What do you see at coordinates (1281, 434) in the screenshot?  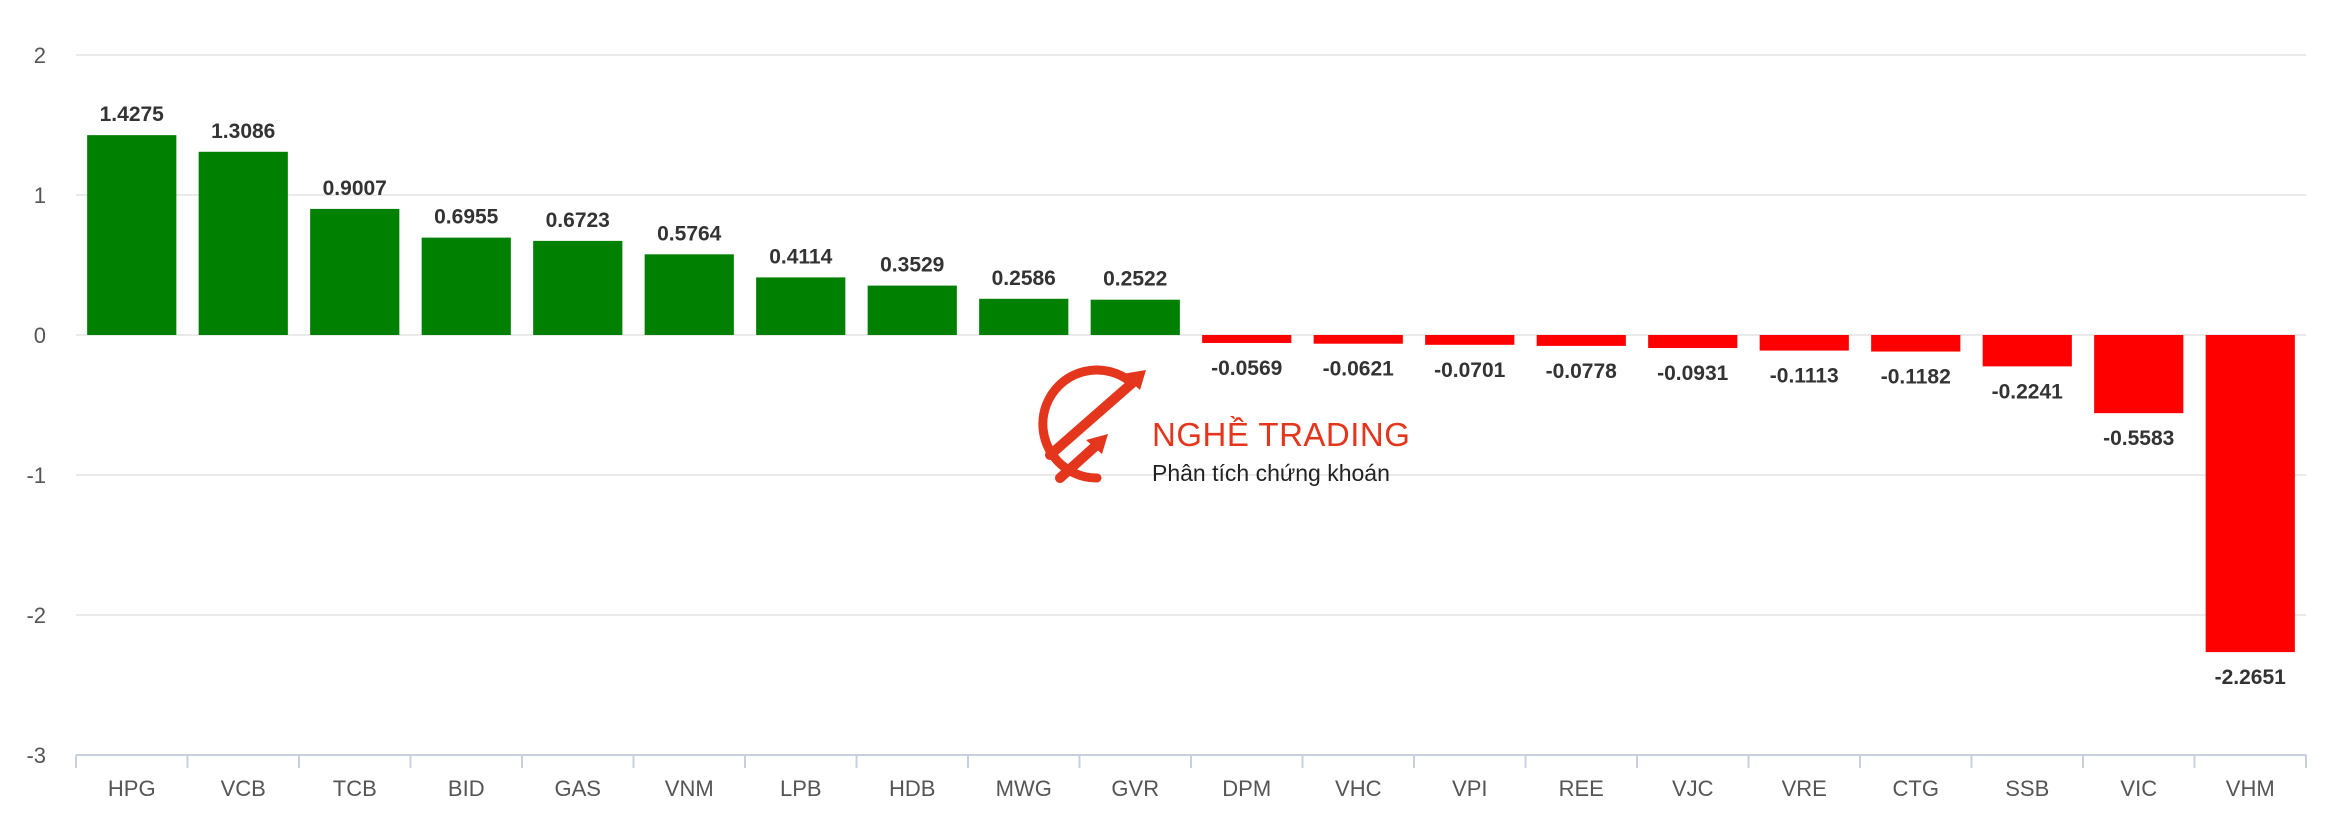 I see `watermark-title: NGHỀ TRADING` at bounding box center [1281, 434].